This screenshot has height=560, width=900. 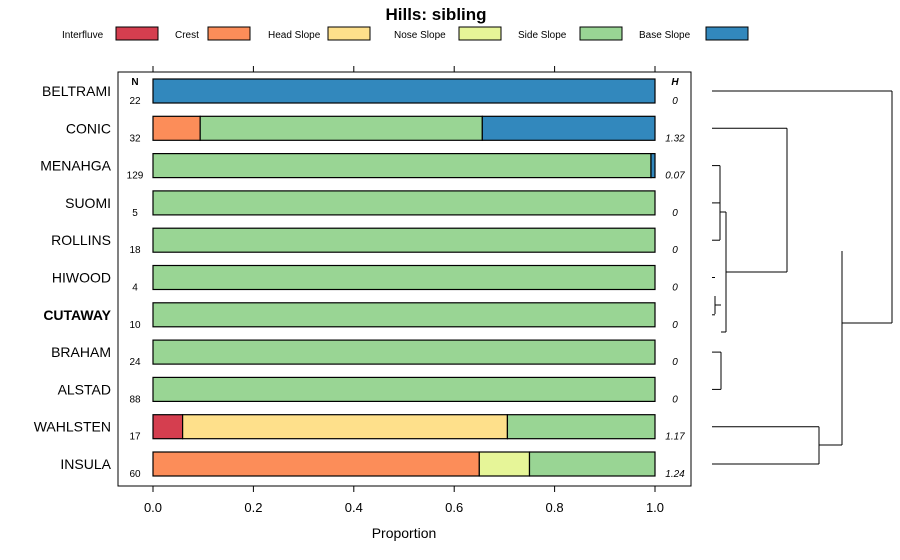 What do you see at coordinates (81, 240) in the screenshot?
I see `category-label: ROLLINS` at bounding box center [81, 240].